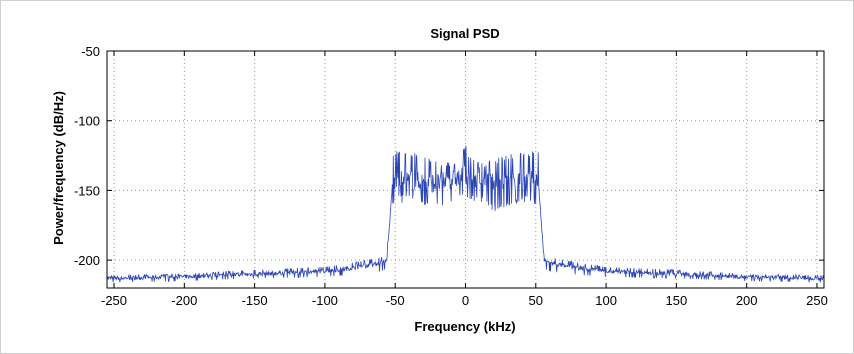 The height and width of the screenshot is (354, 854). I want to click on x-tick-label: -250, so click(114, 300).